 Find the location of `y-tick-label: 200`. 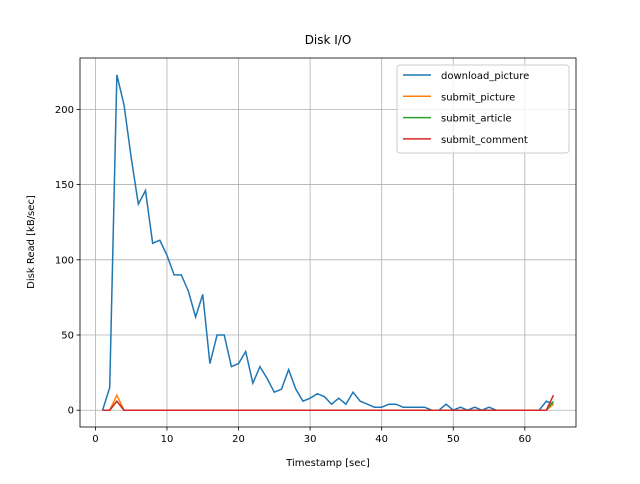

y-tick-label: 200 is located at coordinates (64, 110).